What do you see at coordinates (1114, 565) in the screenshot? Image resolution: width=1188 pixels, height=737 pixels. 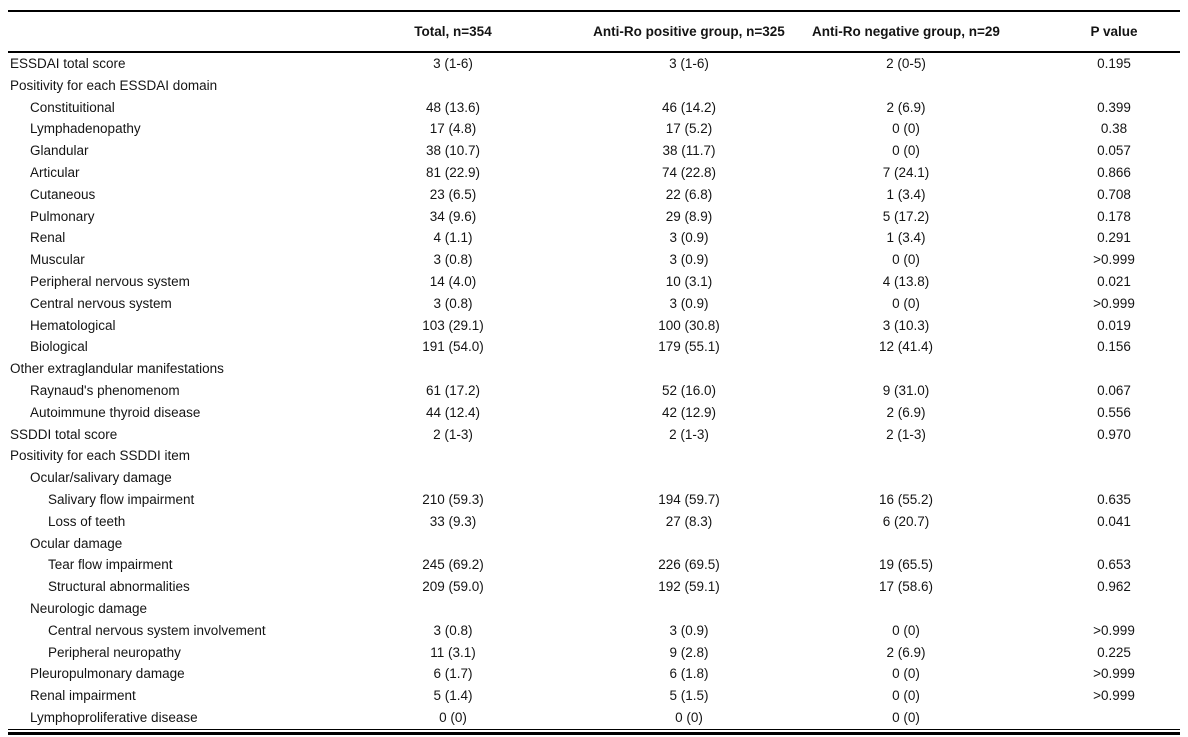 I see `cell-p-value: 0.653` at bounding box center [1114, 565].